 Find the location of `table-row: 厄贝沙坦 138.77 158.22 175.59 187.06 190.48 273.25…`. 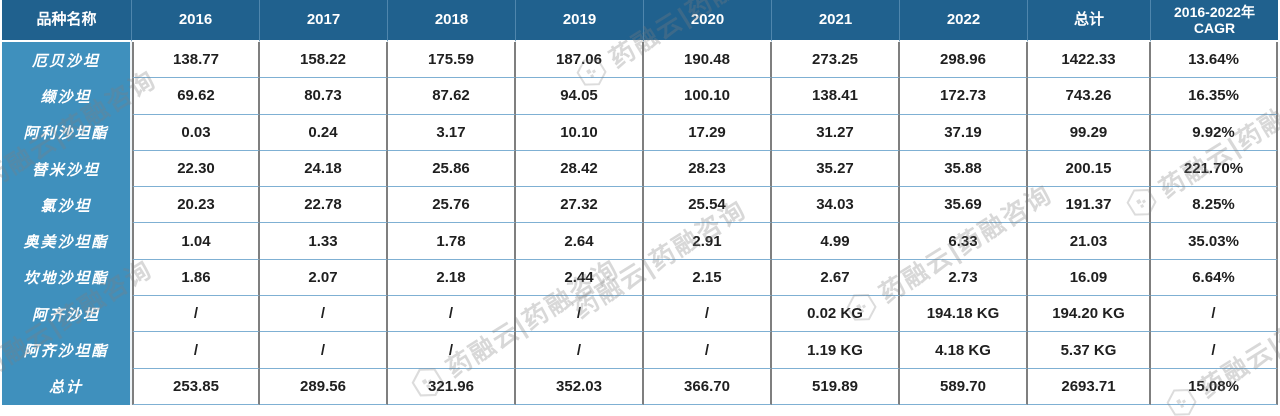

table-row: 厄贝沙坦 138.77 158.22 175.59 187.06 190.48 273.25… is located at coordinates (640, 60).